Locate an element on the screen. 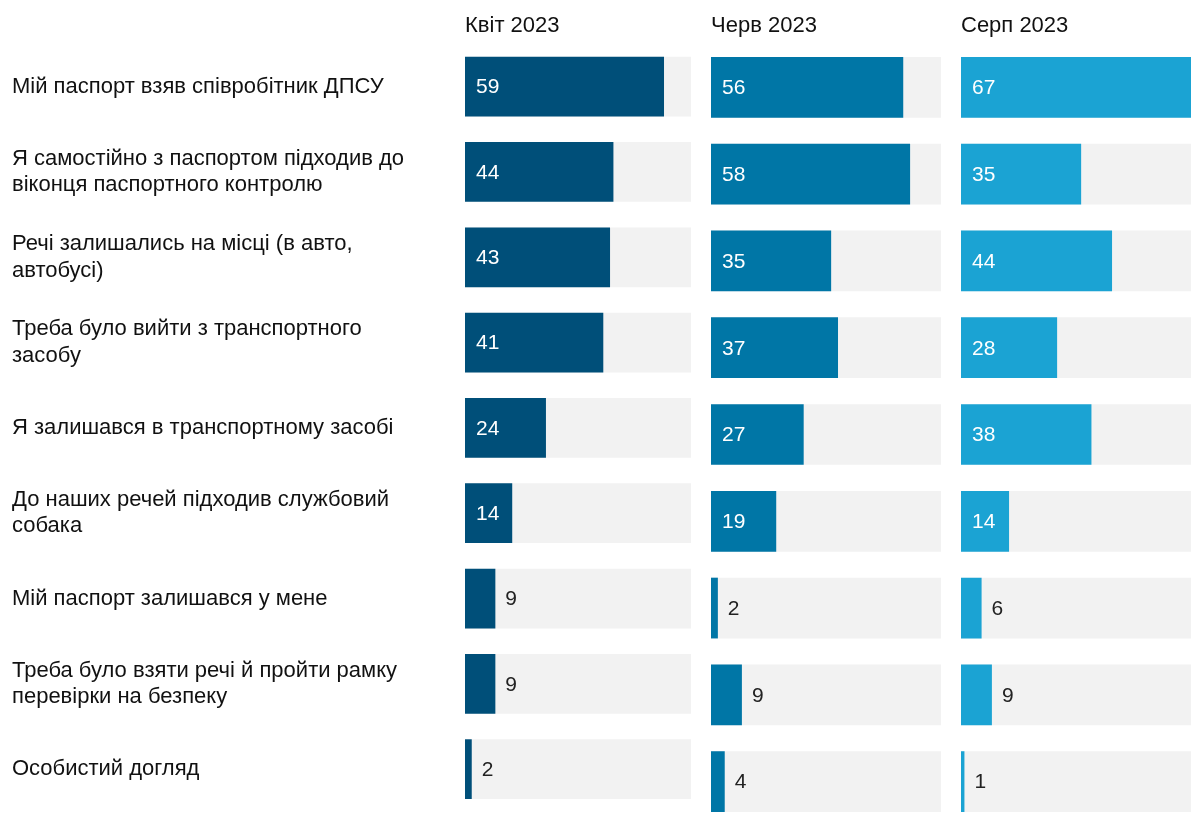 The width and height of the screenshot is (1193, 825). chart-title: Черв 2023 is located at coordinates (764, 25).